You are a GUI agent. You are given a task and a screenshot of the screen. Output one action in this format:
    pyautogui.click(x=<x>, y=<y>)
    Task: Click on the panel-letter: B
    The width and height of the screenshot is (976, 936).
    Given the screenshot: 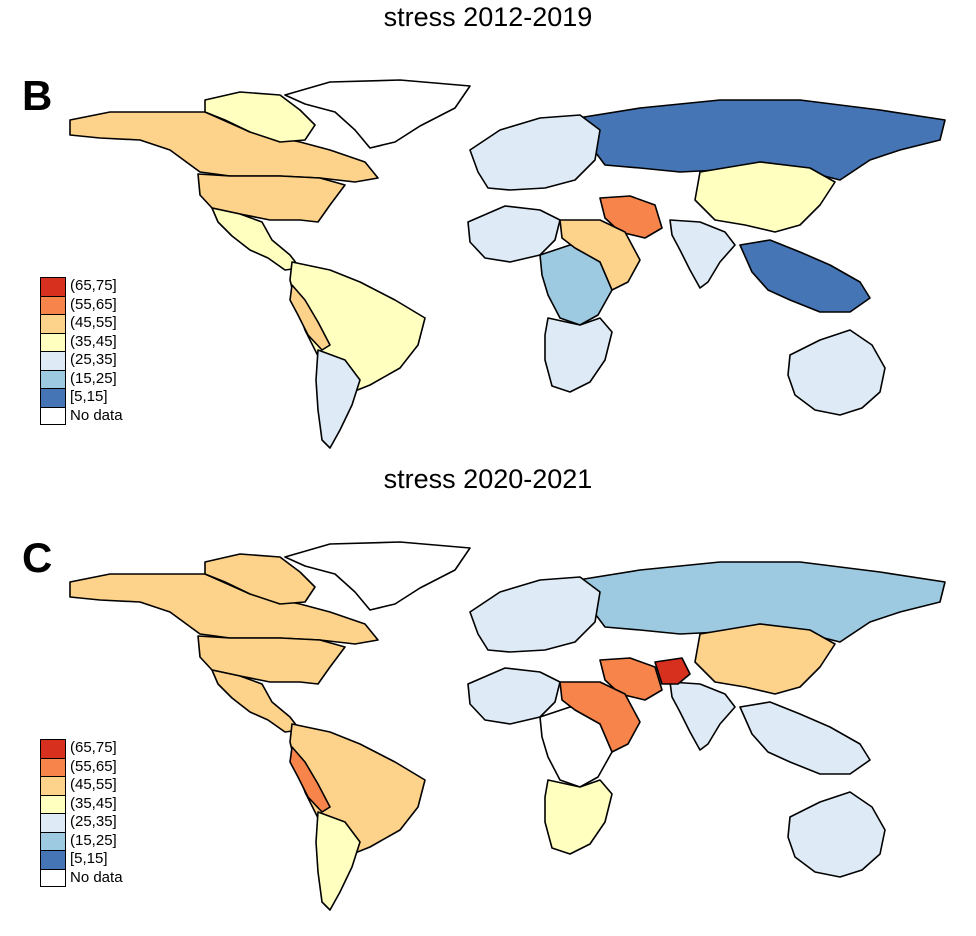 What is the action you would take?
    pyautogui.click(x=37, y=95)
    